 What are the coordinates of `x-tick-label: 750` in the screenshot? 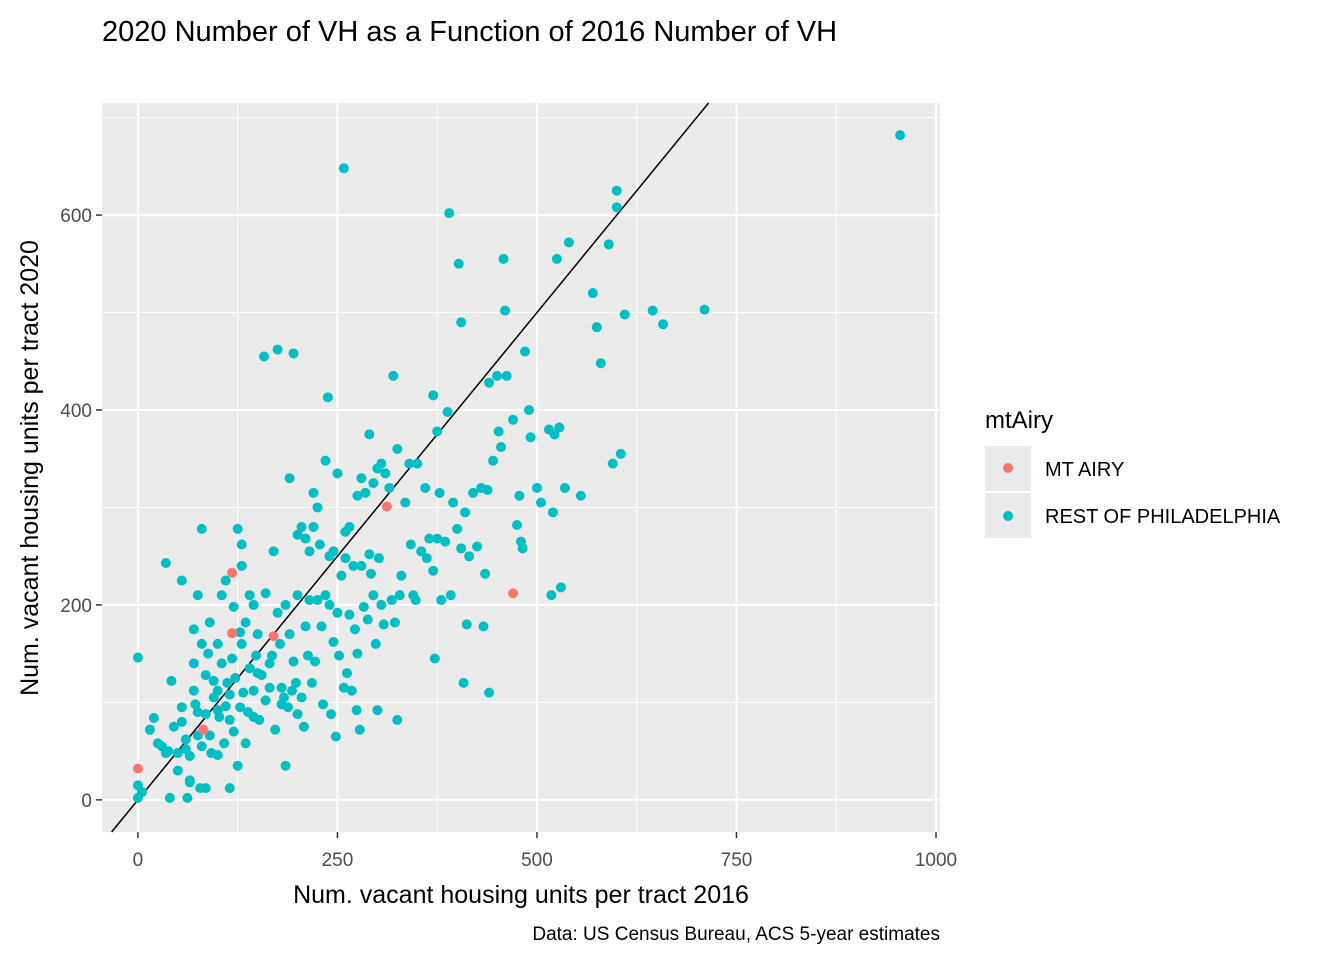 It's located at (737, 860).